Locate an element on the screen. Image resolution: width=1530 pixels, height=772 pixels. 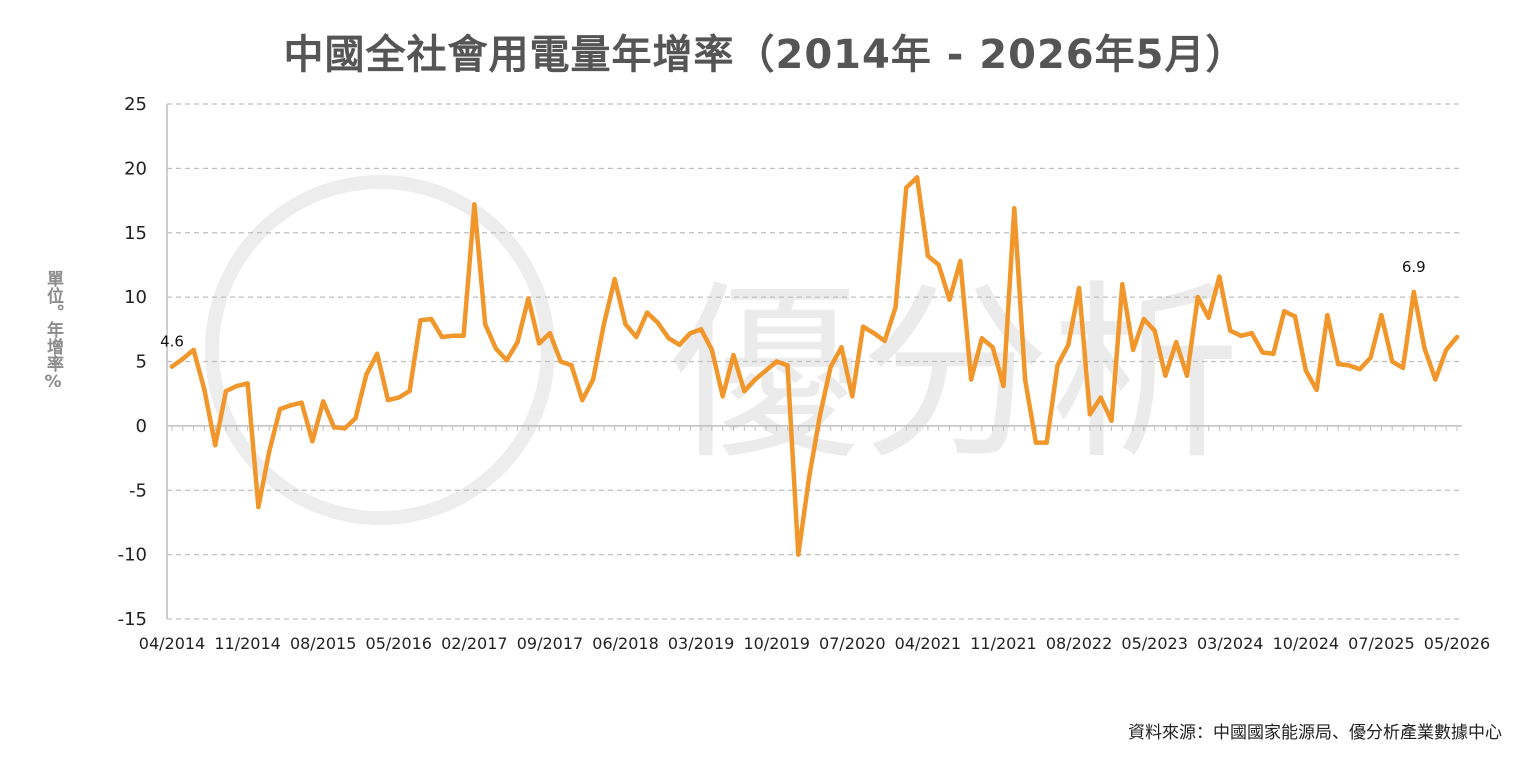
y-tick-label: -10 is located at coordinates (132, 555).